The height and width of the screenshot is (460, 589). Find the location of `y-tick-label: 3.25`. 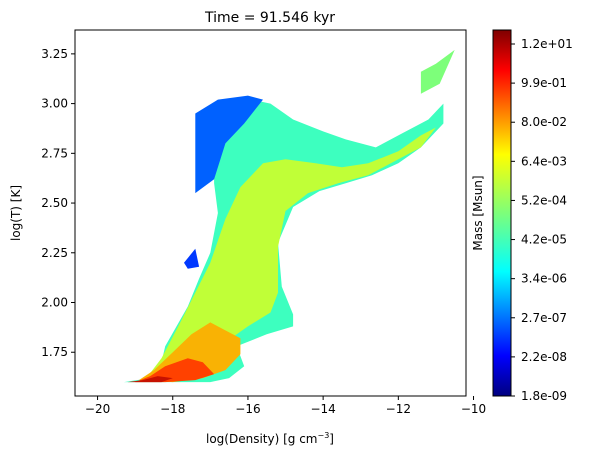

y-tick-label: 3.25 is located at coordinates (54, 54).